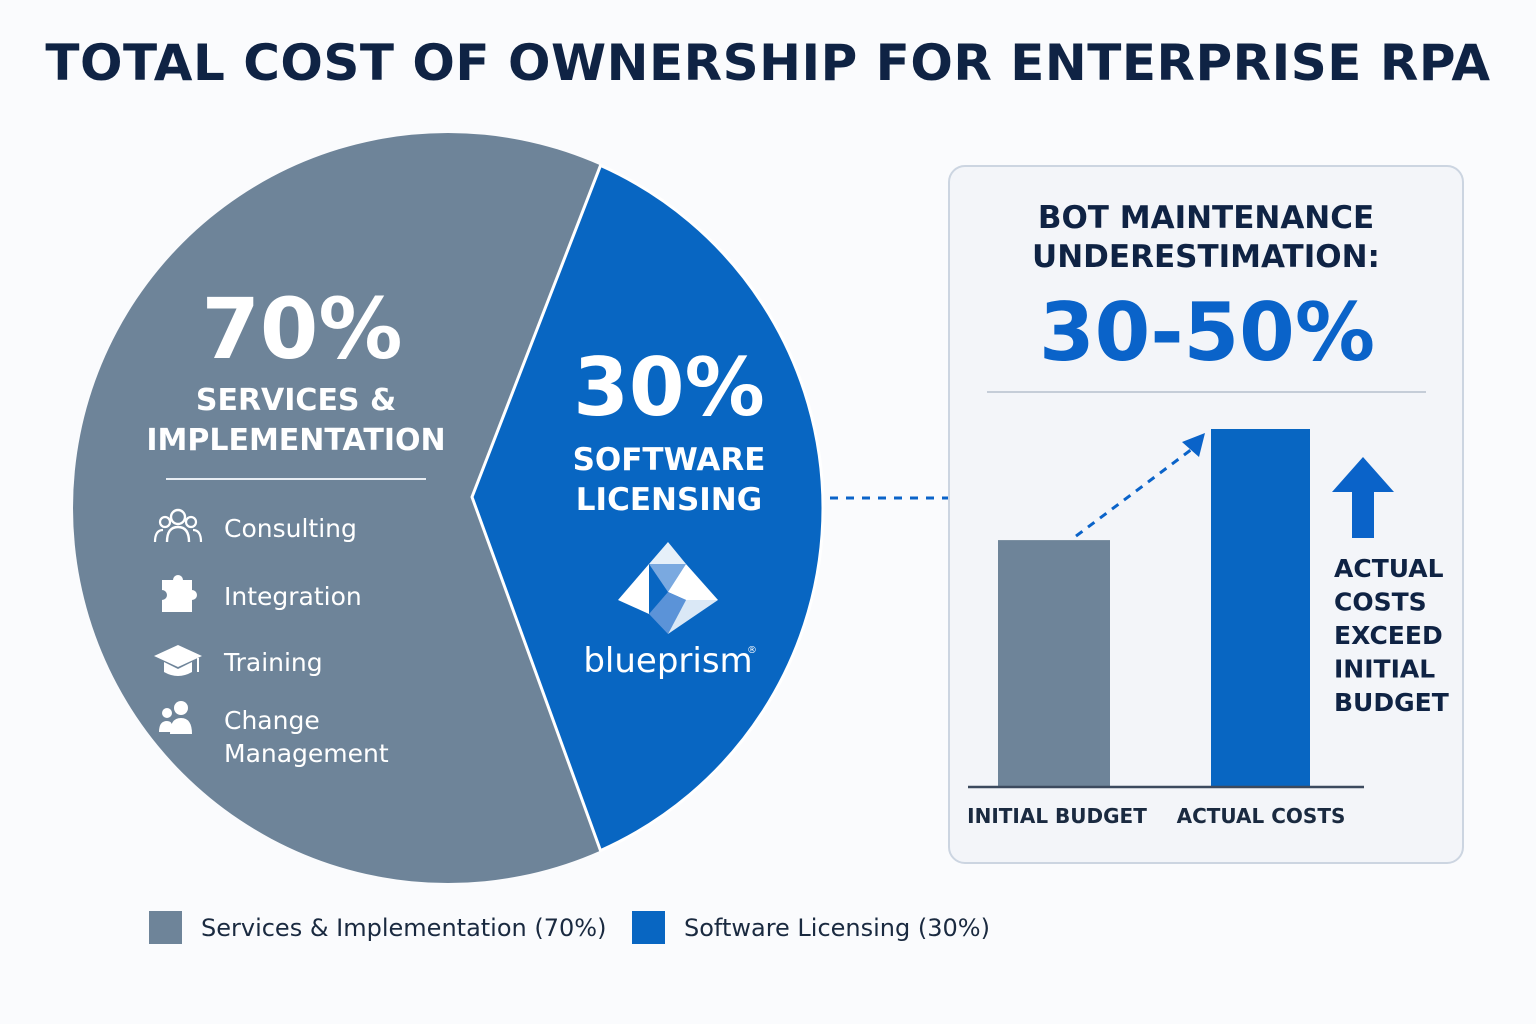  What do you see at coordinates (1391, 702) in the screenshot?
I see `bar-annotation: BUDGET` at bounding box center [1391, 702].